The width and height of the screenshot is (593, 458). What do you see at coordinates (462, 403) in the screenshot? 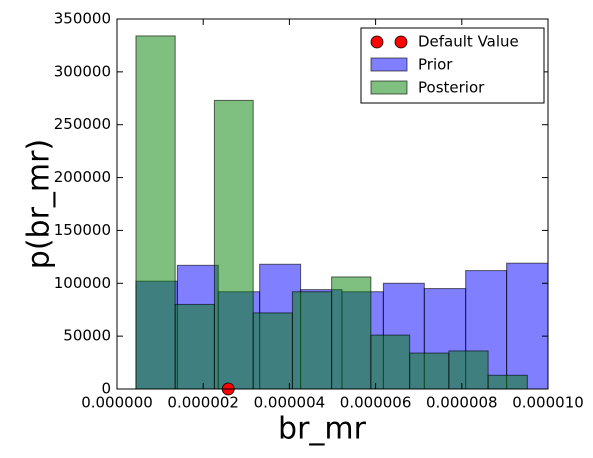
I see `x-tick-label: 0.000008` at bounding box center [462, 403].